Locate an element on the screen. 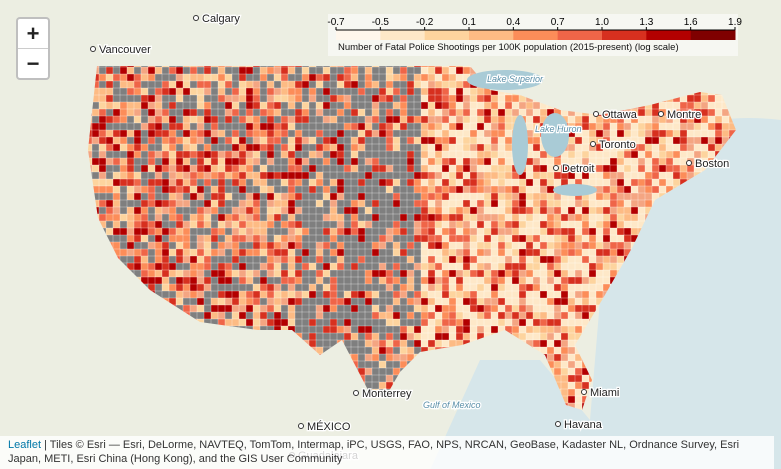  zoom-out: − is located at coordinates (33, 63).